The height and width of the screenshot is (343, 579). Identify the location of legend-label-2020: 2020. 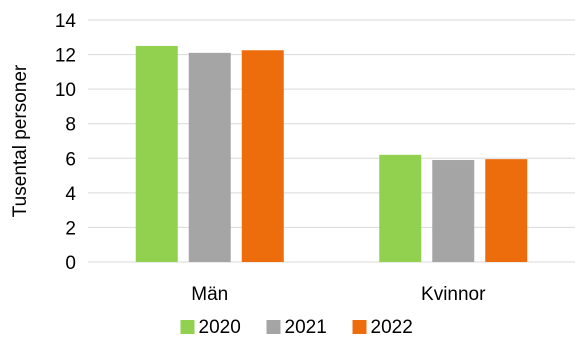
(220, 327).